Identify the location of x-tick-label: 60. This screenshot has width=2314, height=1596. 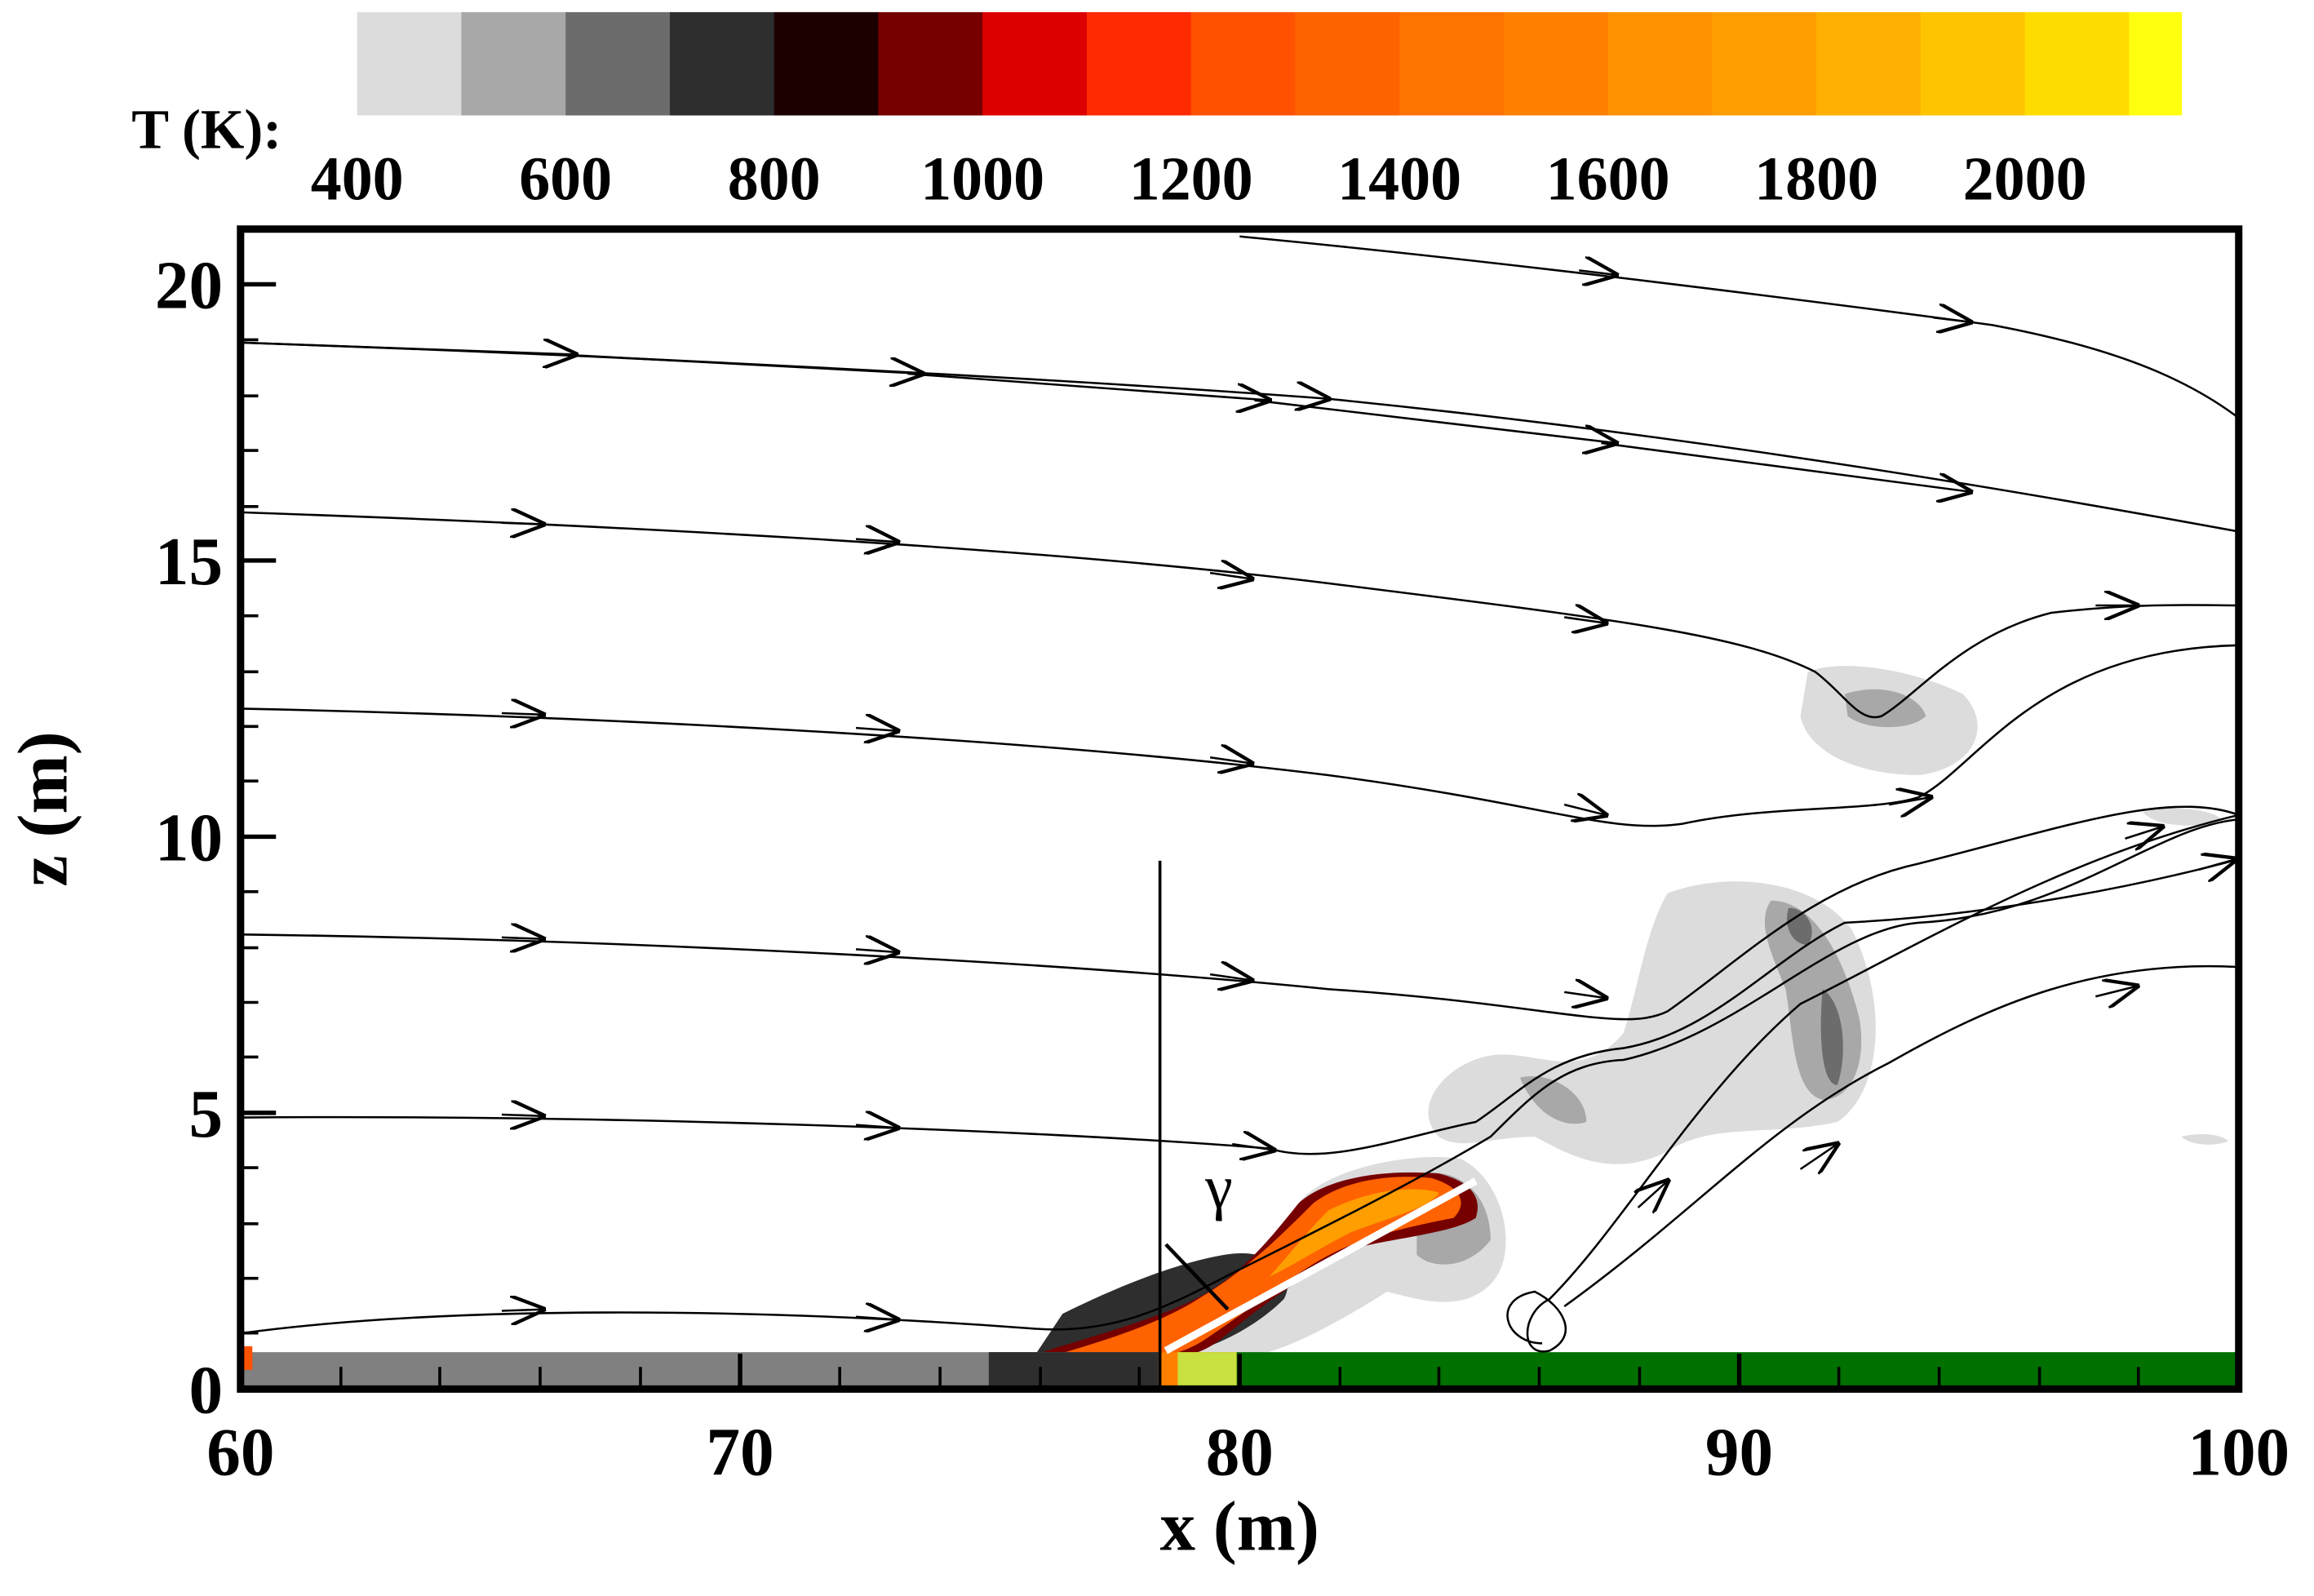
(240, 1451).